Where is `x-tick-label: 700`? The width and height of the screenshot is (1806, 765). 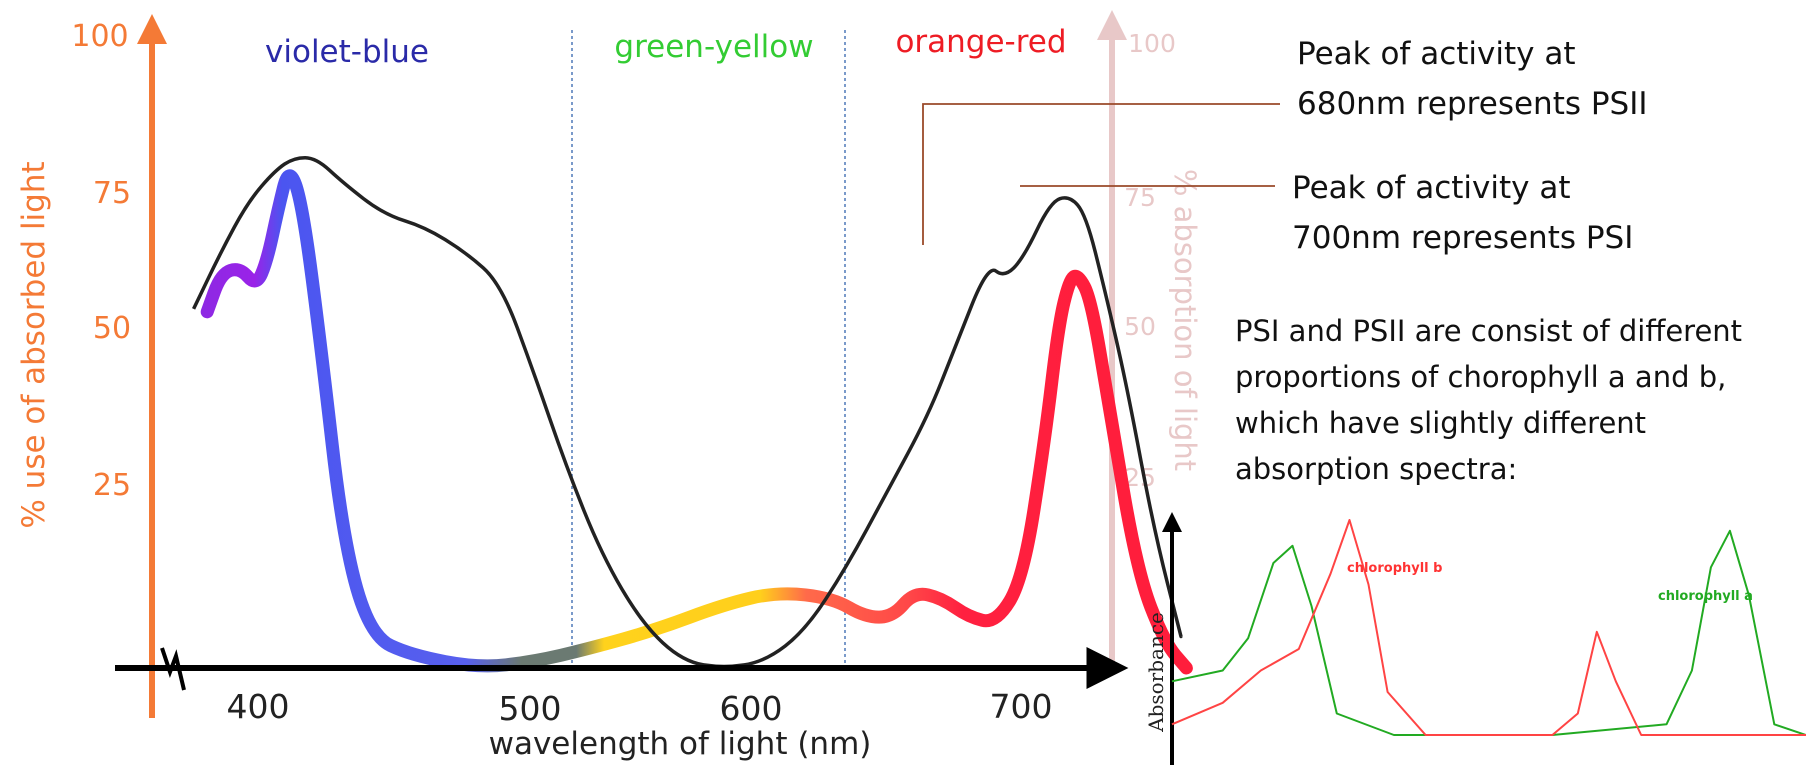
x-tick-label: 700 is located at coordinates (1021, 706).